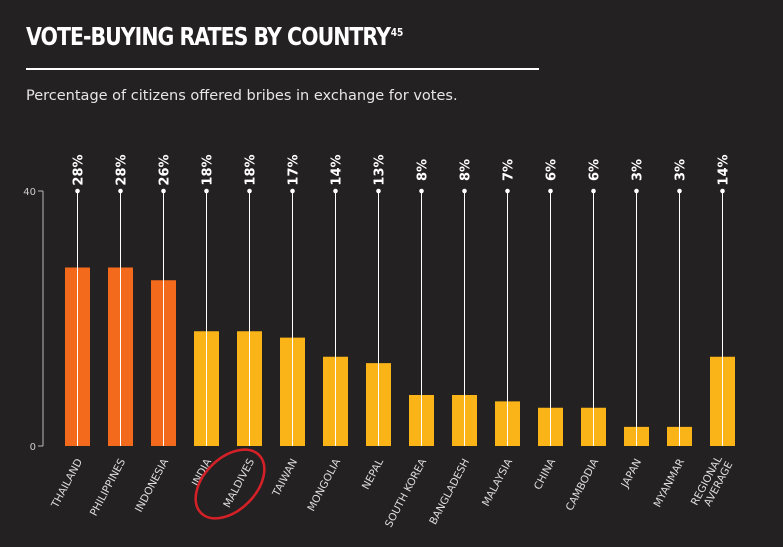 The image size is (783, 547). What do you see at coordinates (292, 191) in the screenshot?
I see `leader-dot-taiwan` at bounding box center [292, 191].